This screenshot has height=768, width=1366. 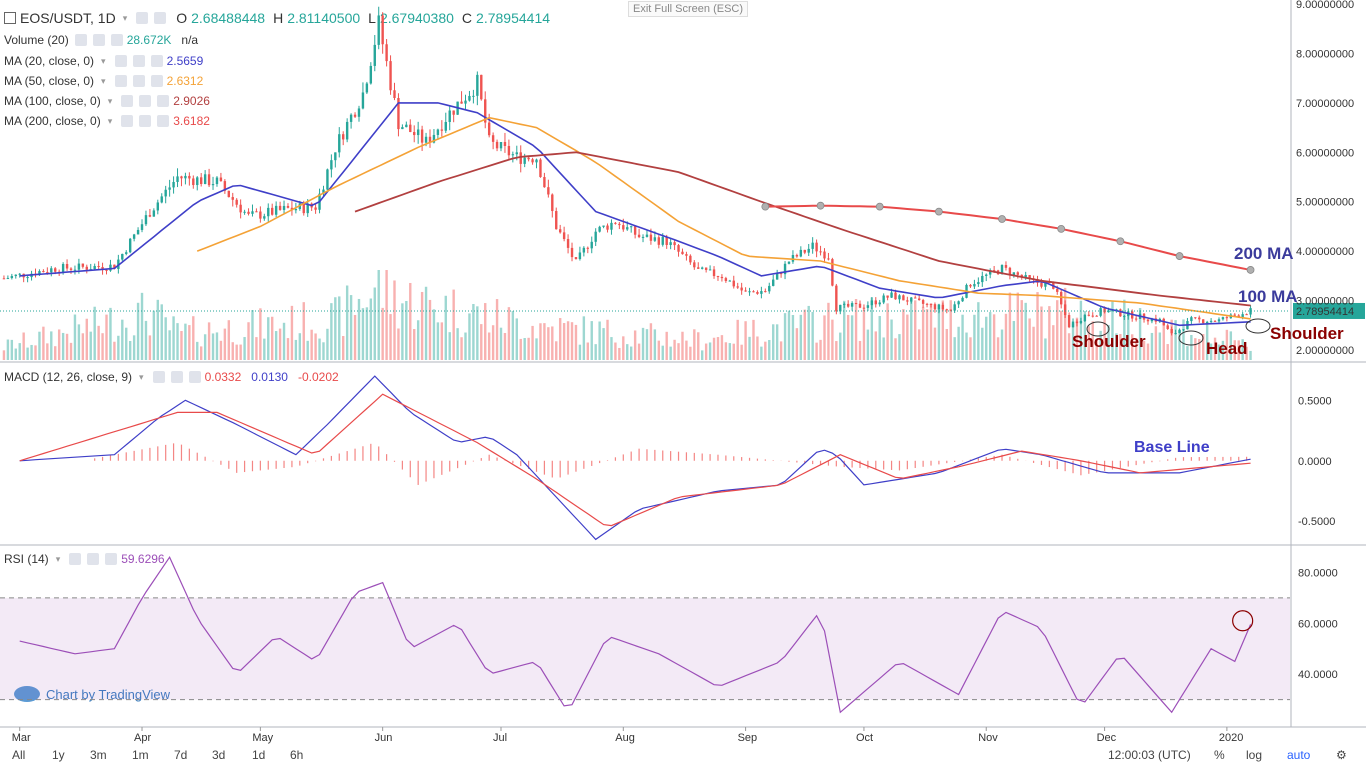 I want to click on range-button-3d: 3d, so click(x=219, y=755).